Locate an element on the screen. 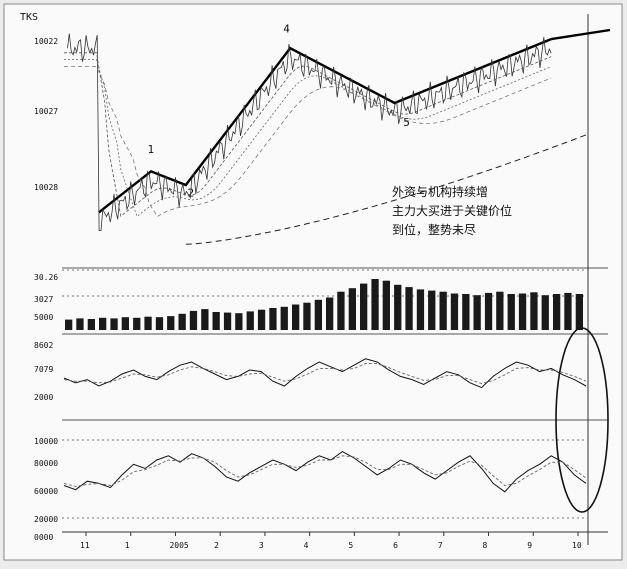  indicator1-panel is located at coordinates (325, 373).